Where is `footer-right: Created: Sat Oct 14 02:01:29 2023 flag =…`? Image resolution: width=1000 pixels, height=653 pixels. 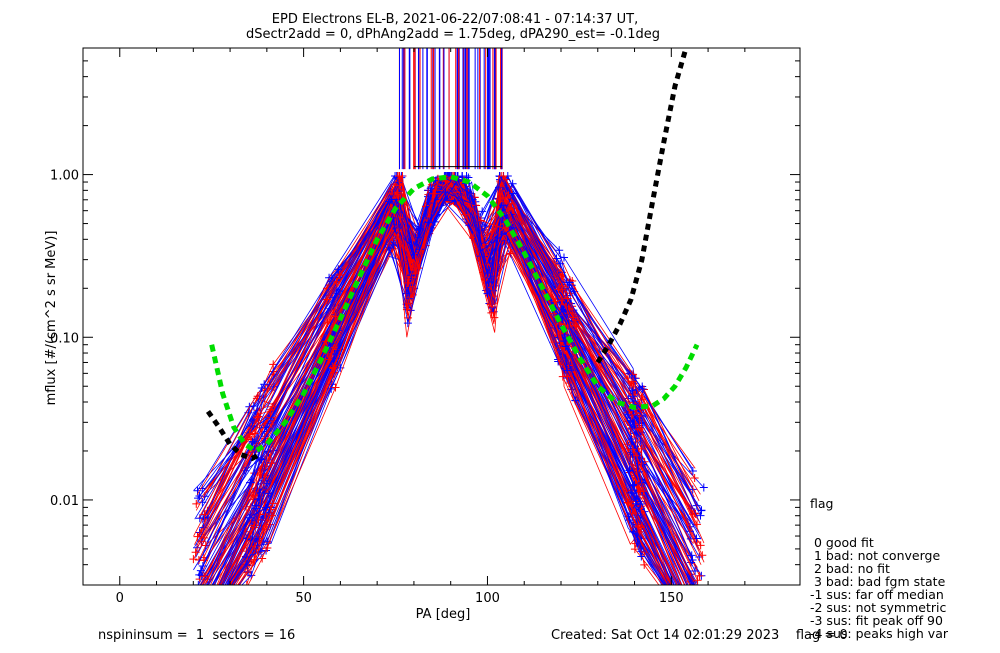
footer-right: Created: Sat Oct 14 02:01:29 2023 flag =… is located at coordinates (699, 635).